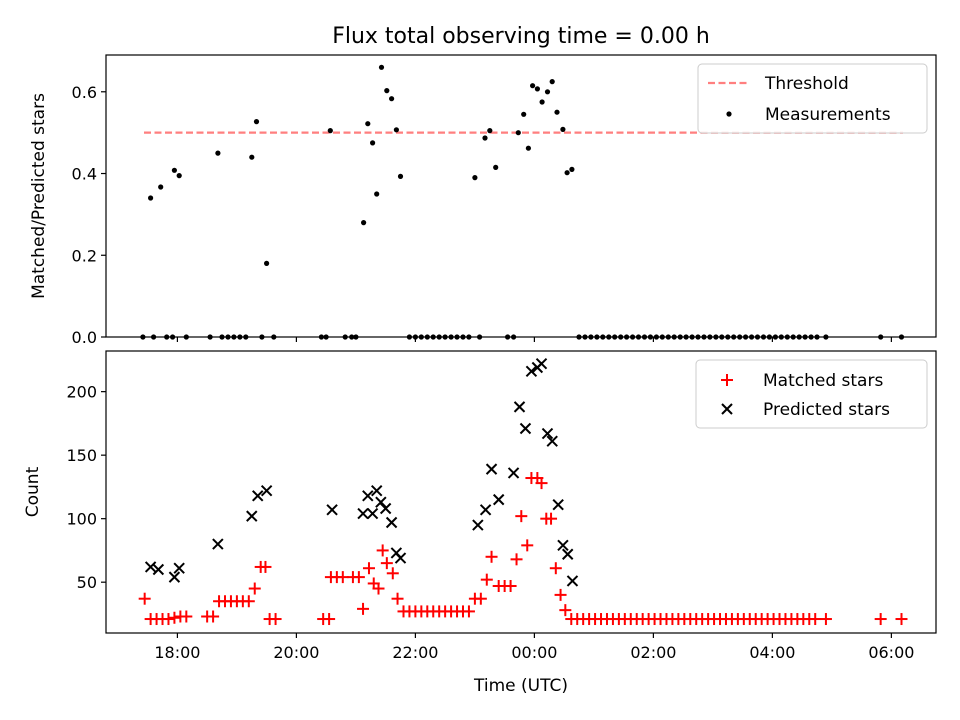 The height and width of the screenshot is (720, 960). Describe the element at coordinates (729, 114) in the screenshot. I see `legend-measurements-swatch` at that location.